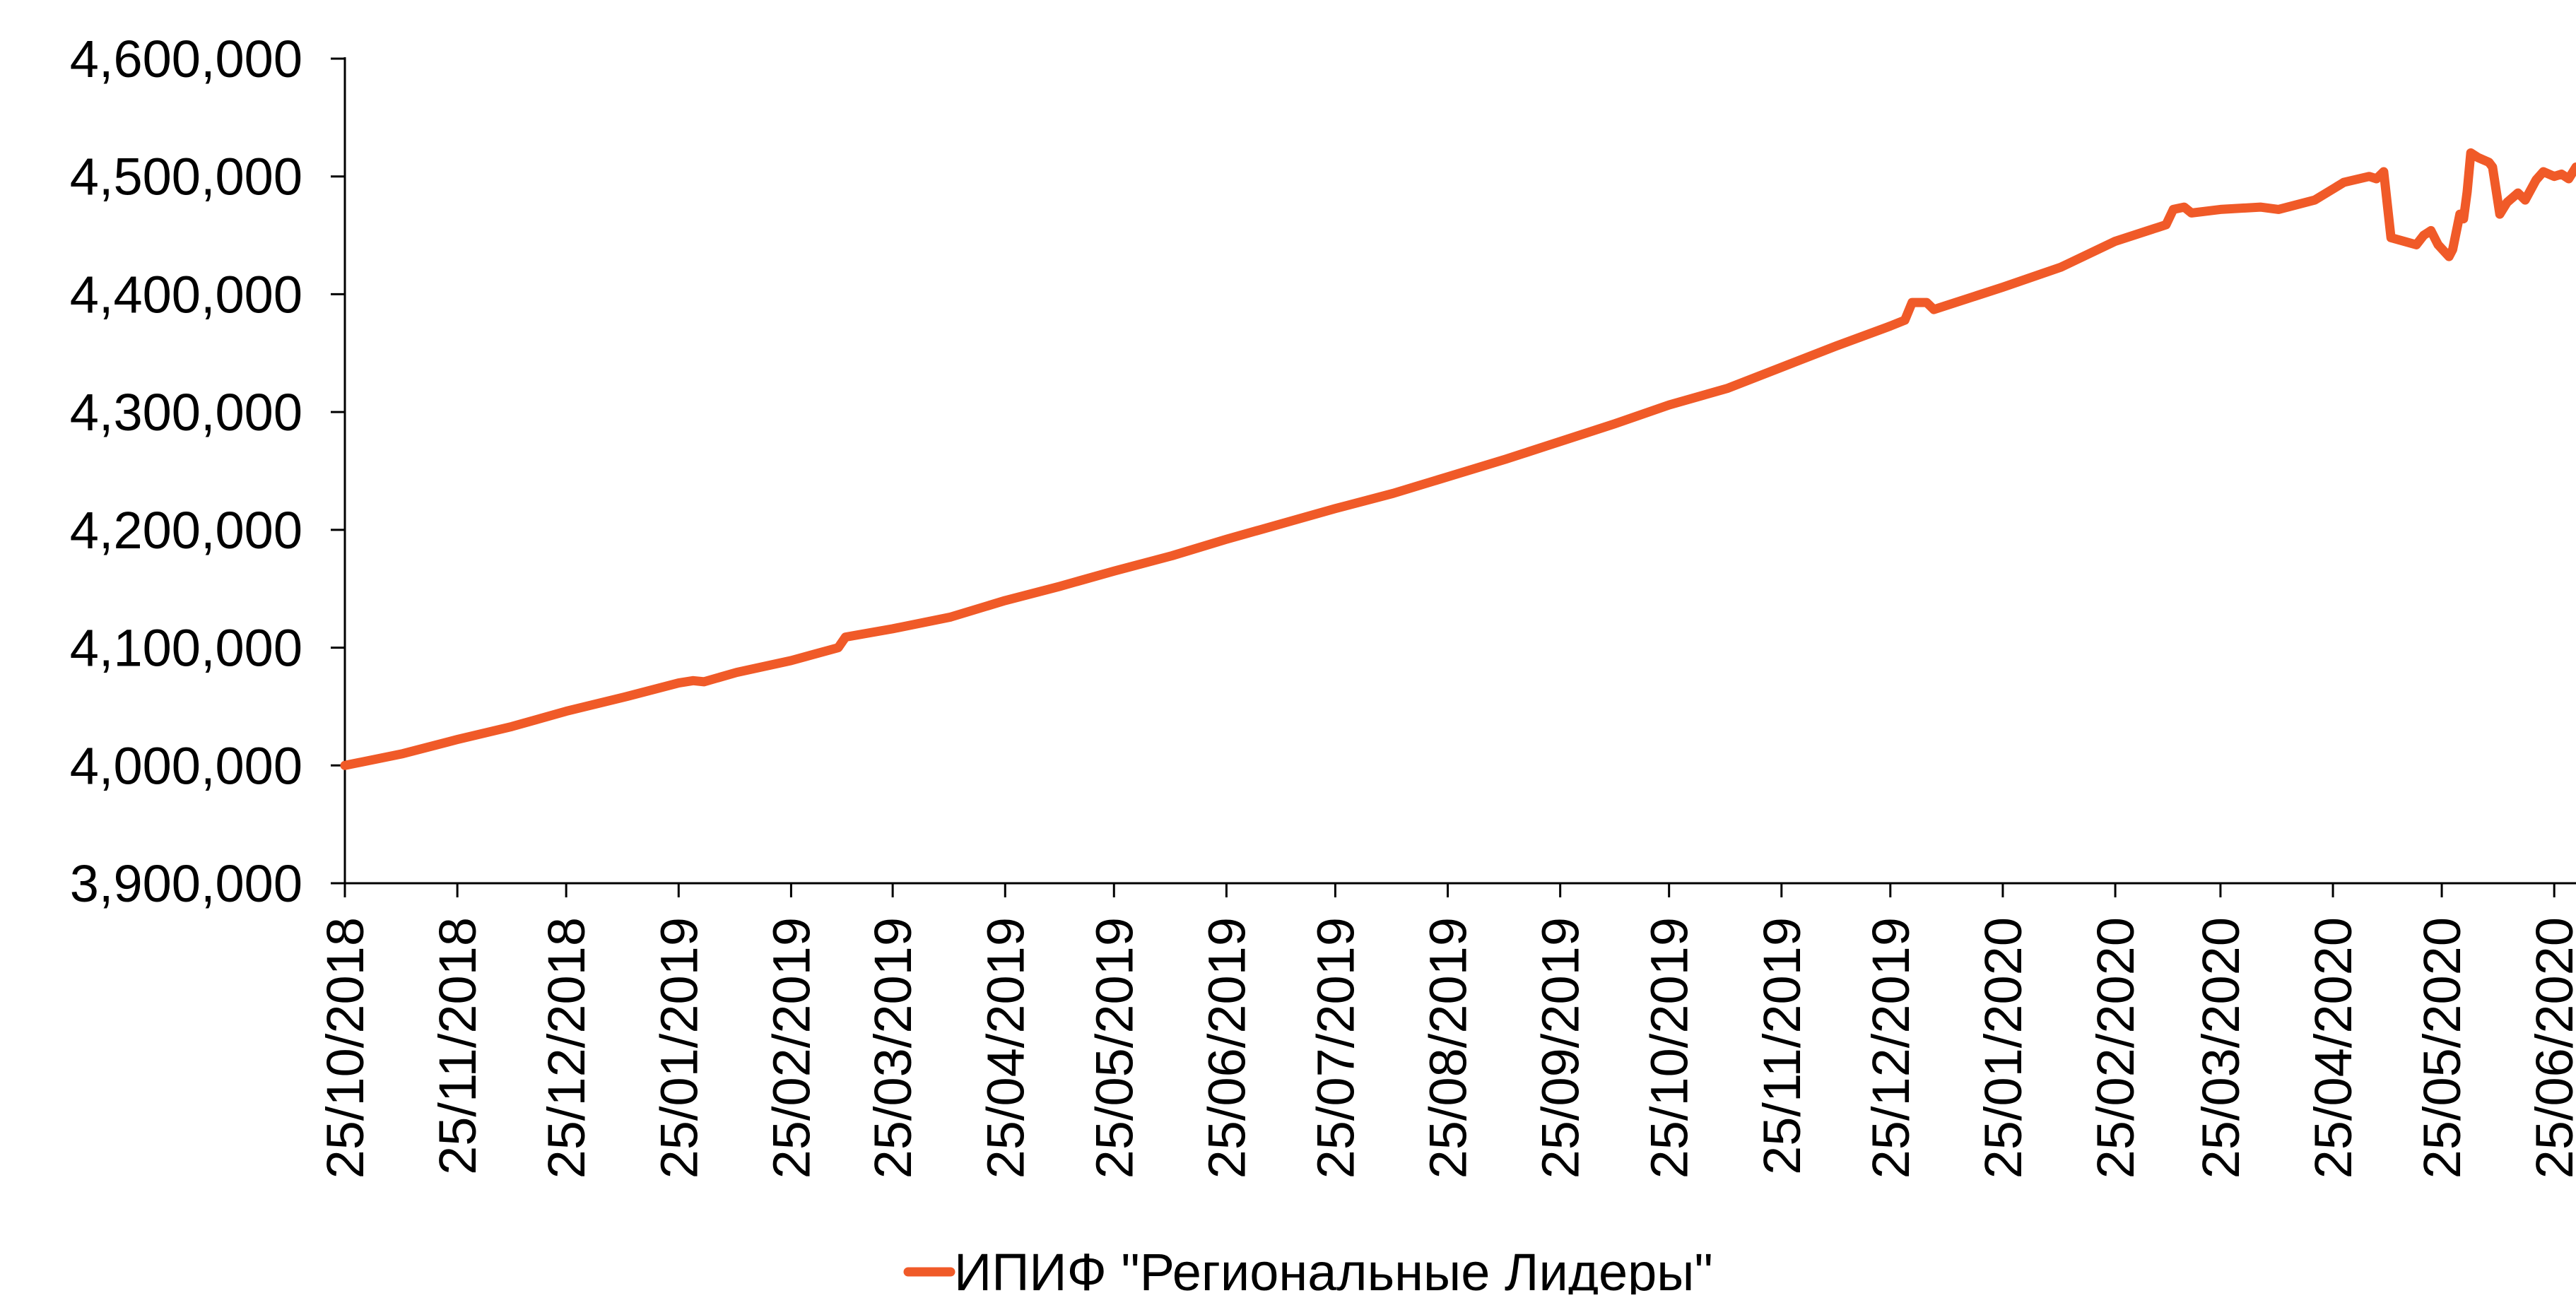 The image size is (2576, 1298). I want to click on y-tick-label: 4,500,000, so click(186, 177).